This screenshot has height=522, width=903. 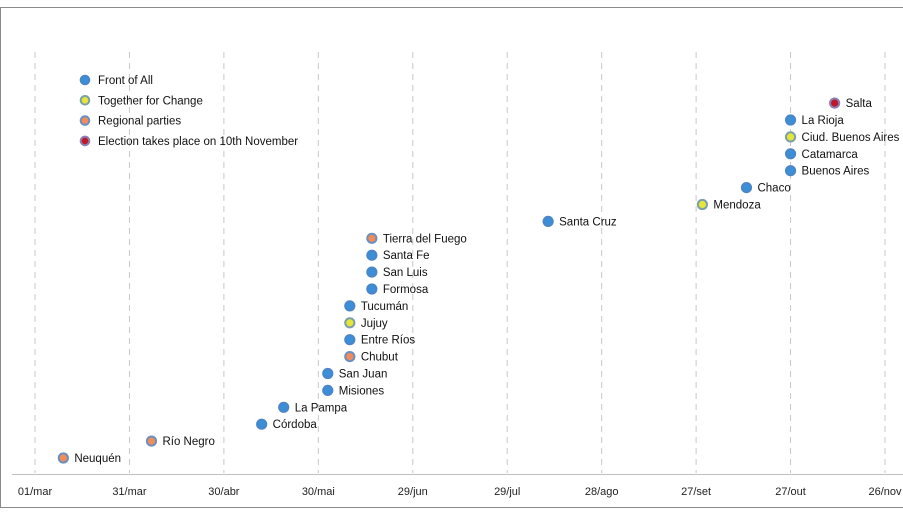 I want to click on point-label: Río Negro, so click(x=188, y=442).